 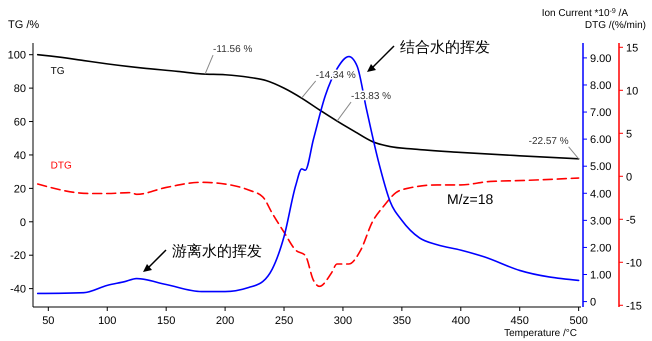 What do you see at coordinates (585, 13) in the screenshot?
I see `y2-axis-title: Ion Current *10$^{-9}$ /A` at bounding box center [585, 13].